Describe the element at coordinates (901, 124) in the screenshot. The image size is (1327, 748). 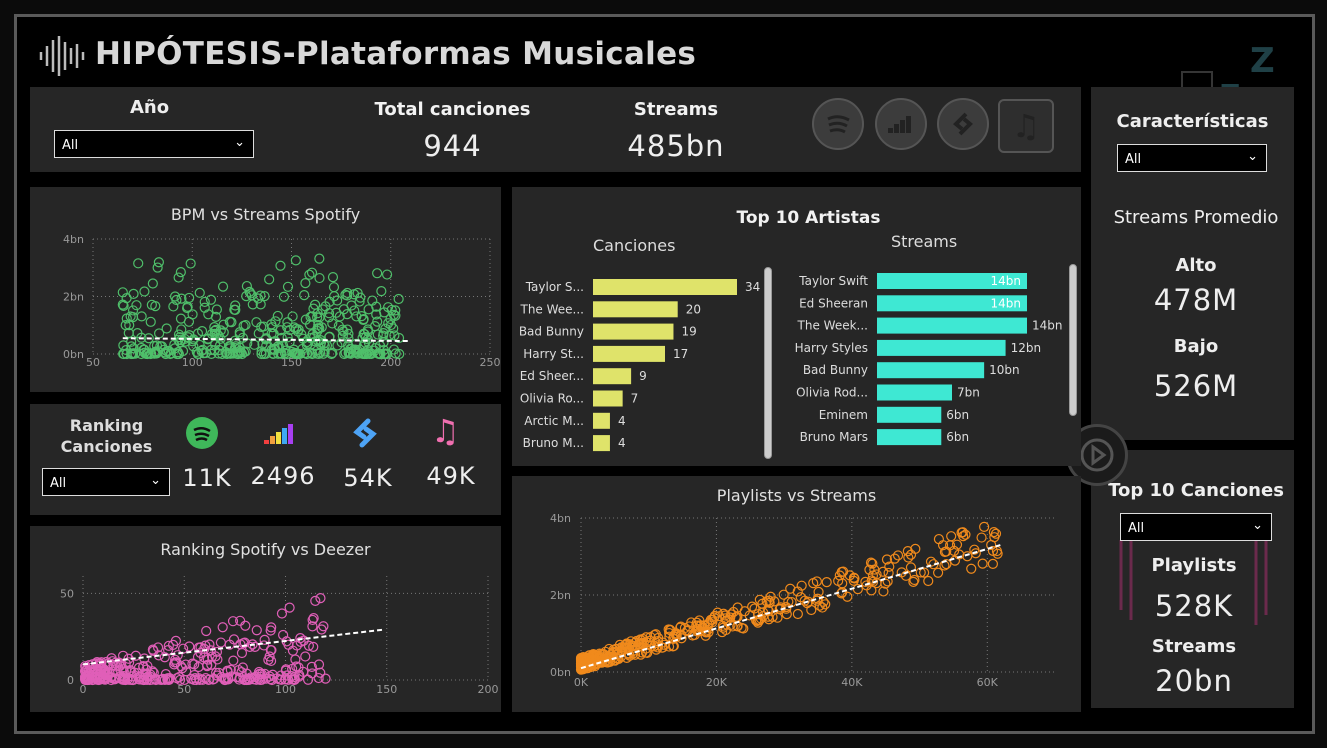
I see `deezer-icon` at that location.